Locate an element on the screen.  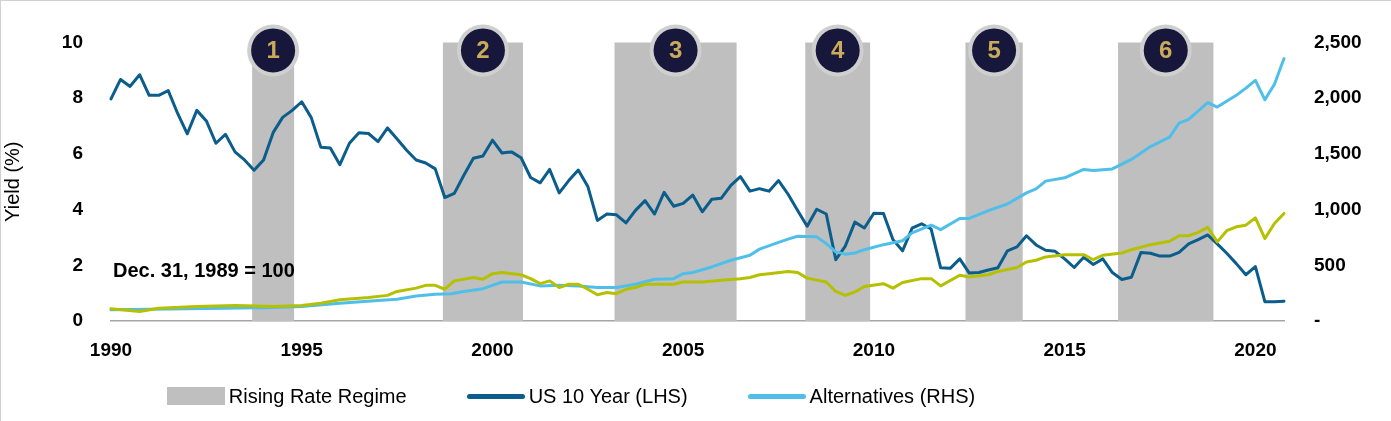
y2-tick-label: 1,000 is located at coordinates (1338, 208).